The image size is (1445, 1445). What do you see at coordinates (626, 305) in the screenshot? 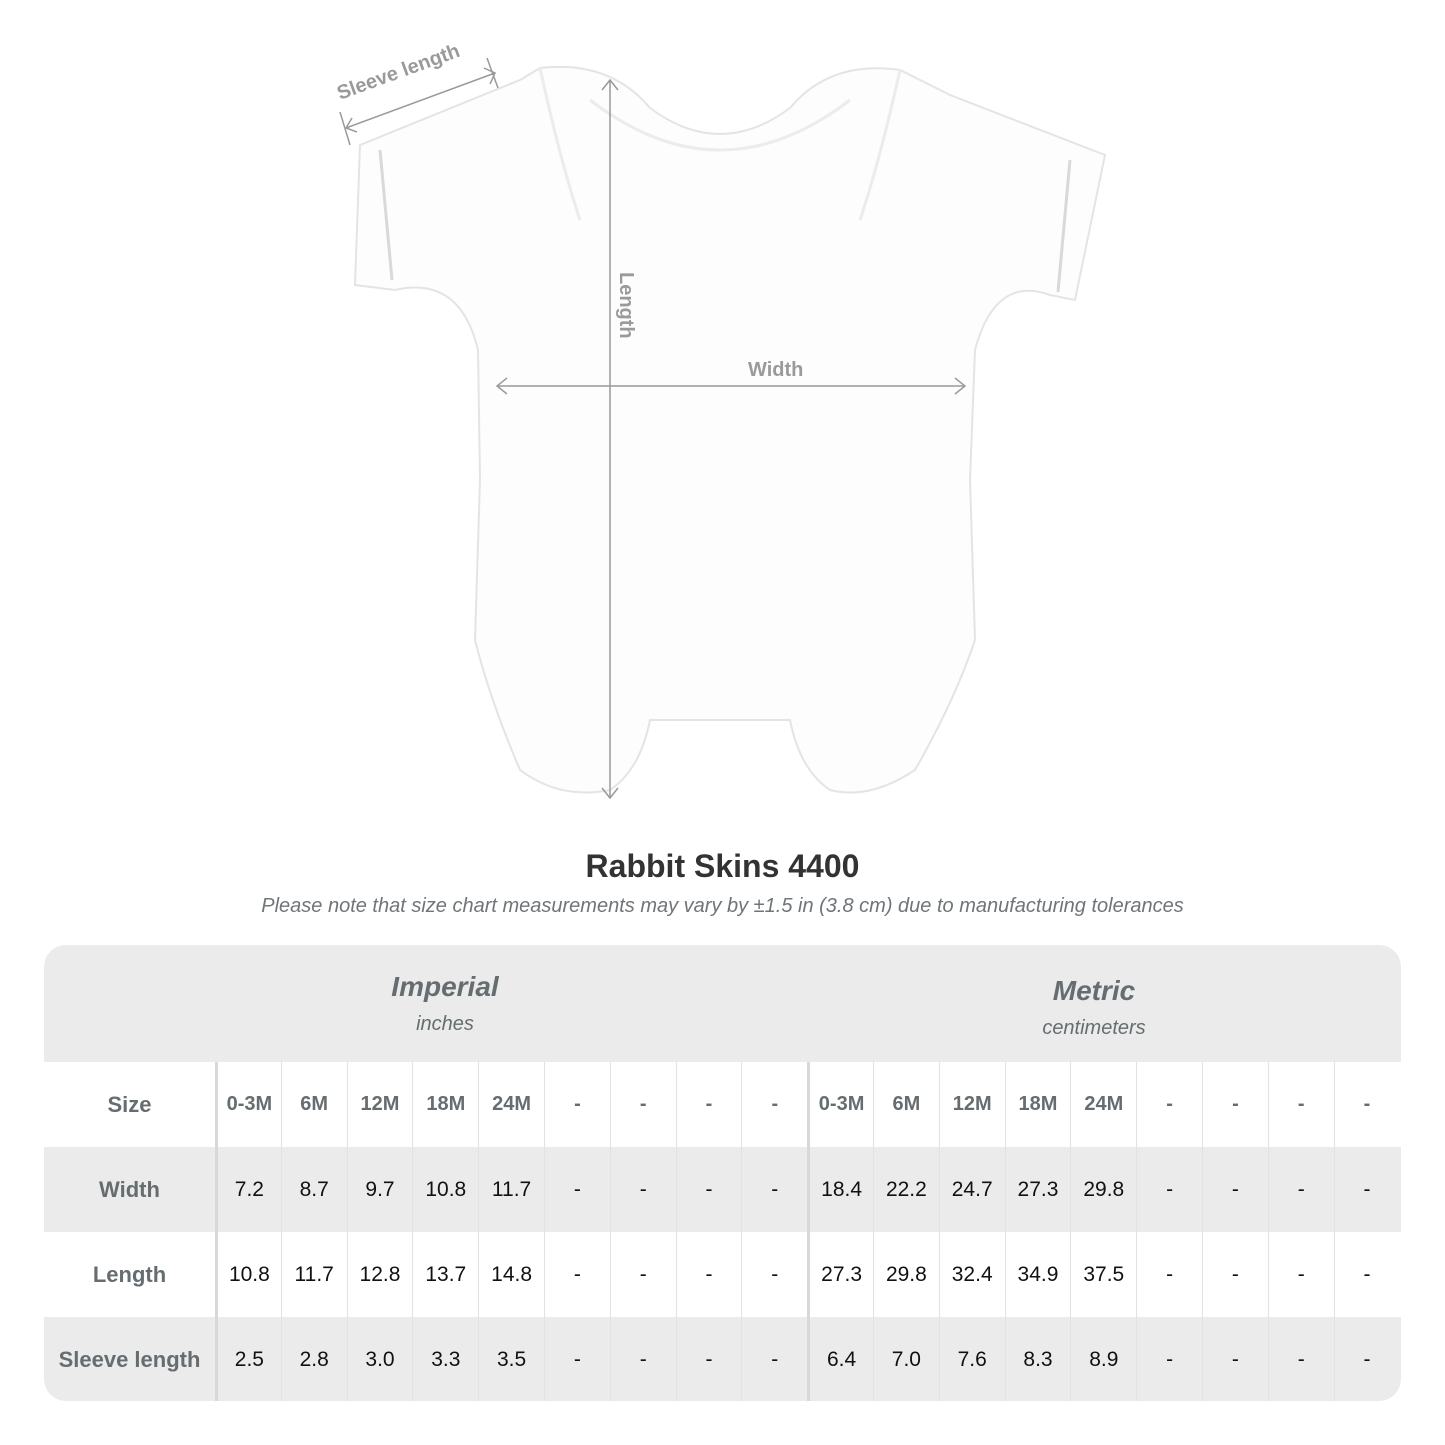
I see `length-label: Length` at bounding box center [626, 305].